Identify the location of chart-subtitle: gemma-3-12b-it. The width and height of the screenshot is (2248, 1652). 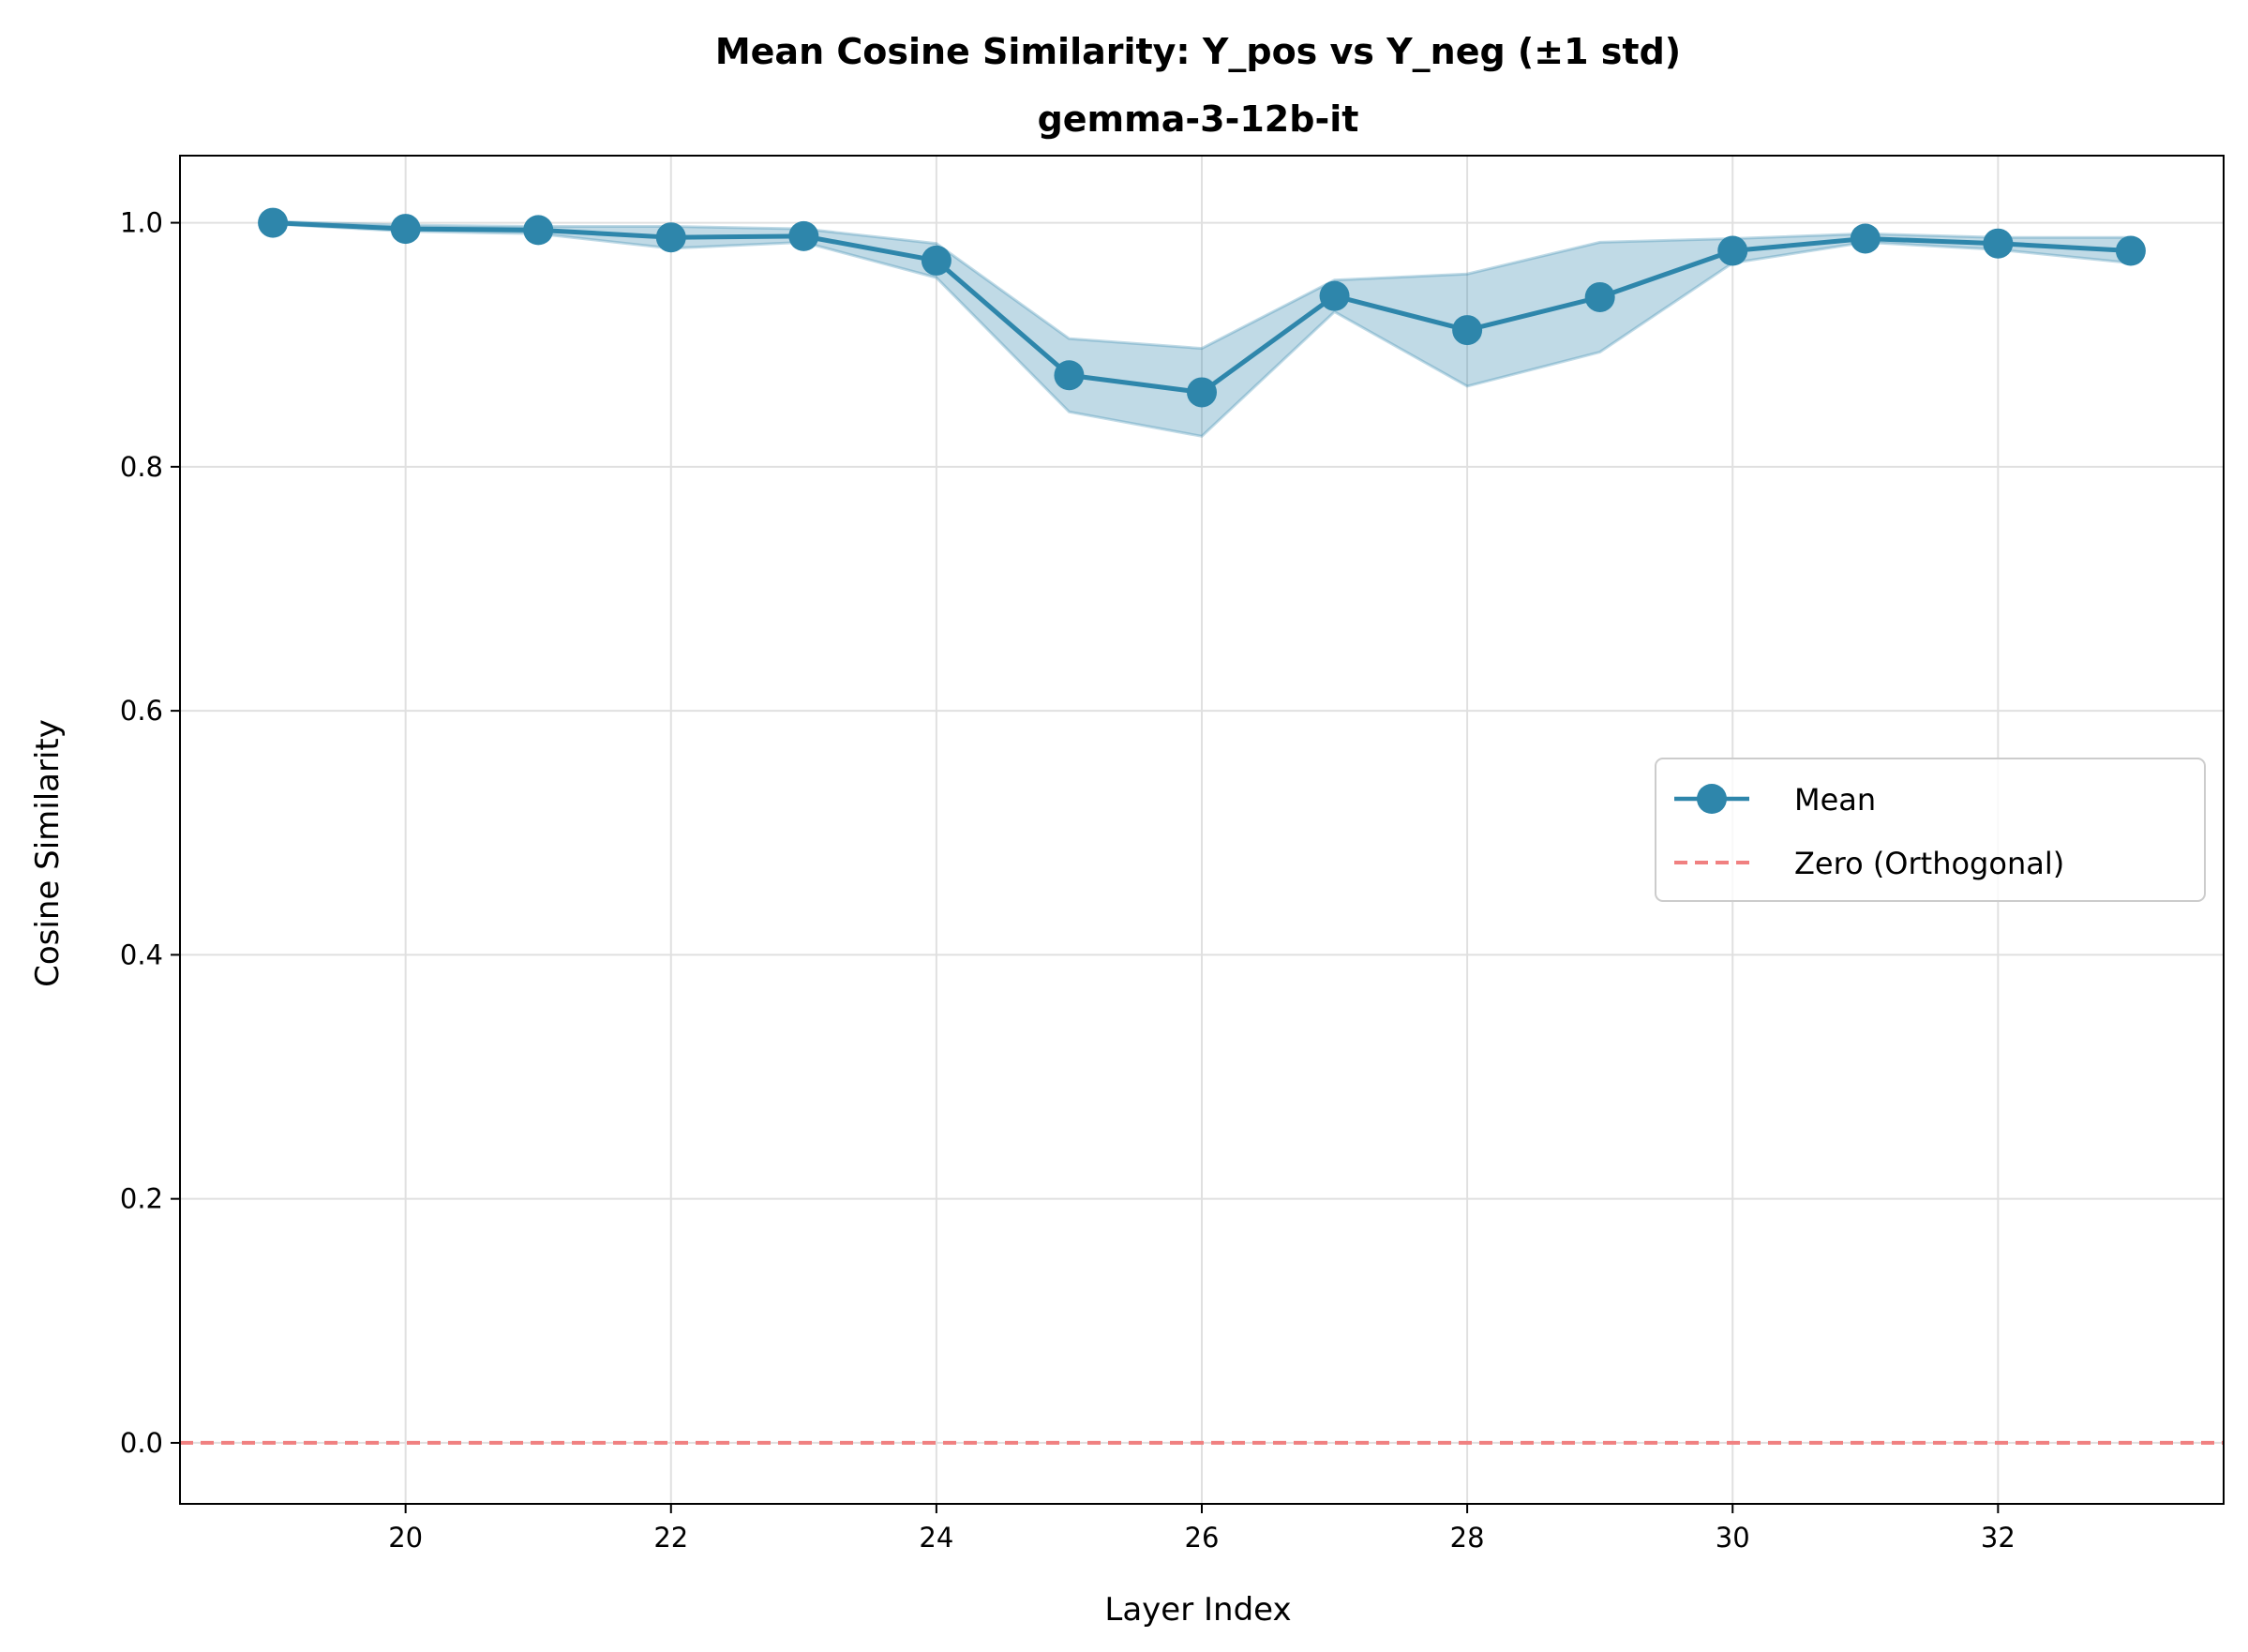
(1198, 119).